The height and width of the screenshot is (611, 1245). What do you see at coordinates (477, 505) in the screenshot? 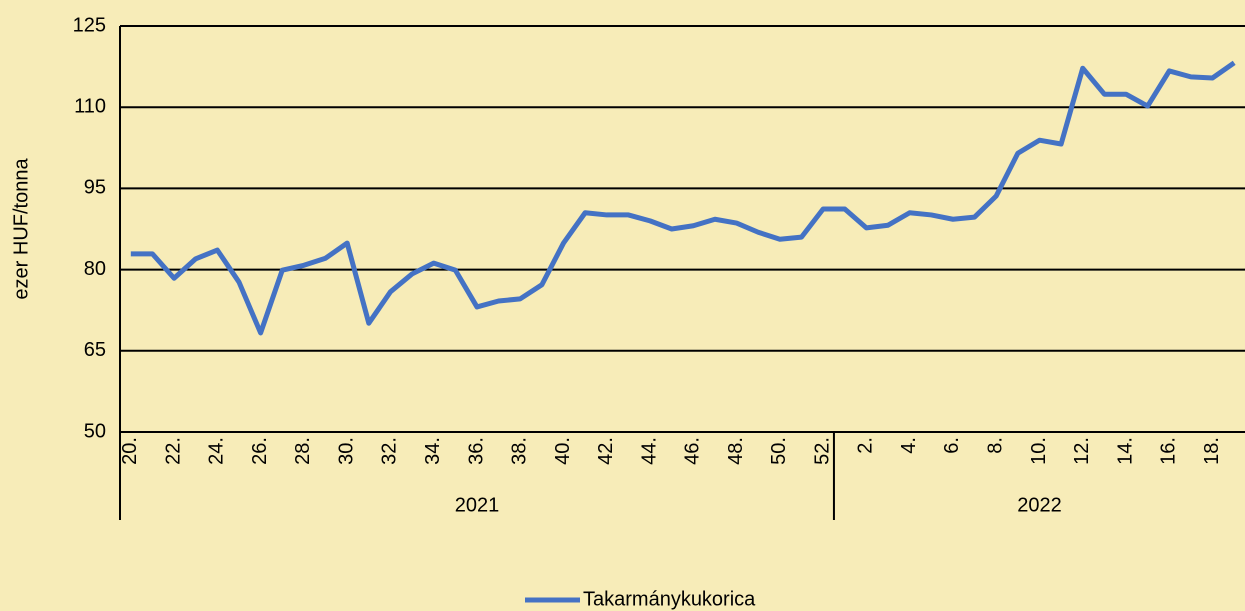
I see `x-group-label: 2021` at bounding box center [477, 505].